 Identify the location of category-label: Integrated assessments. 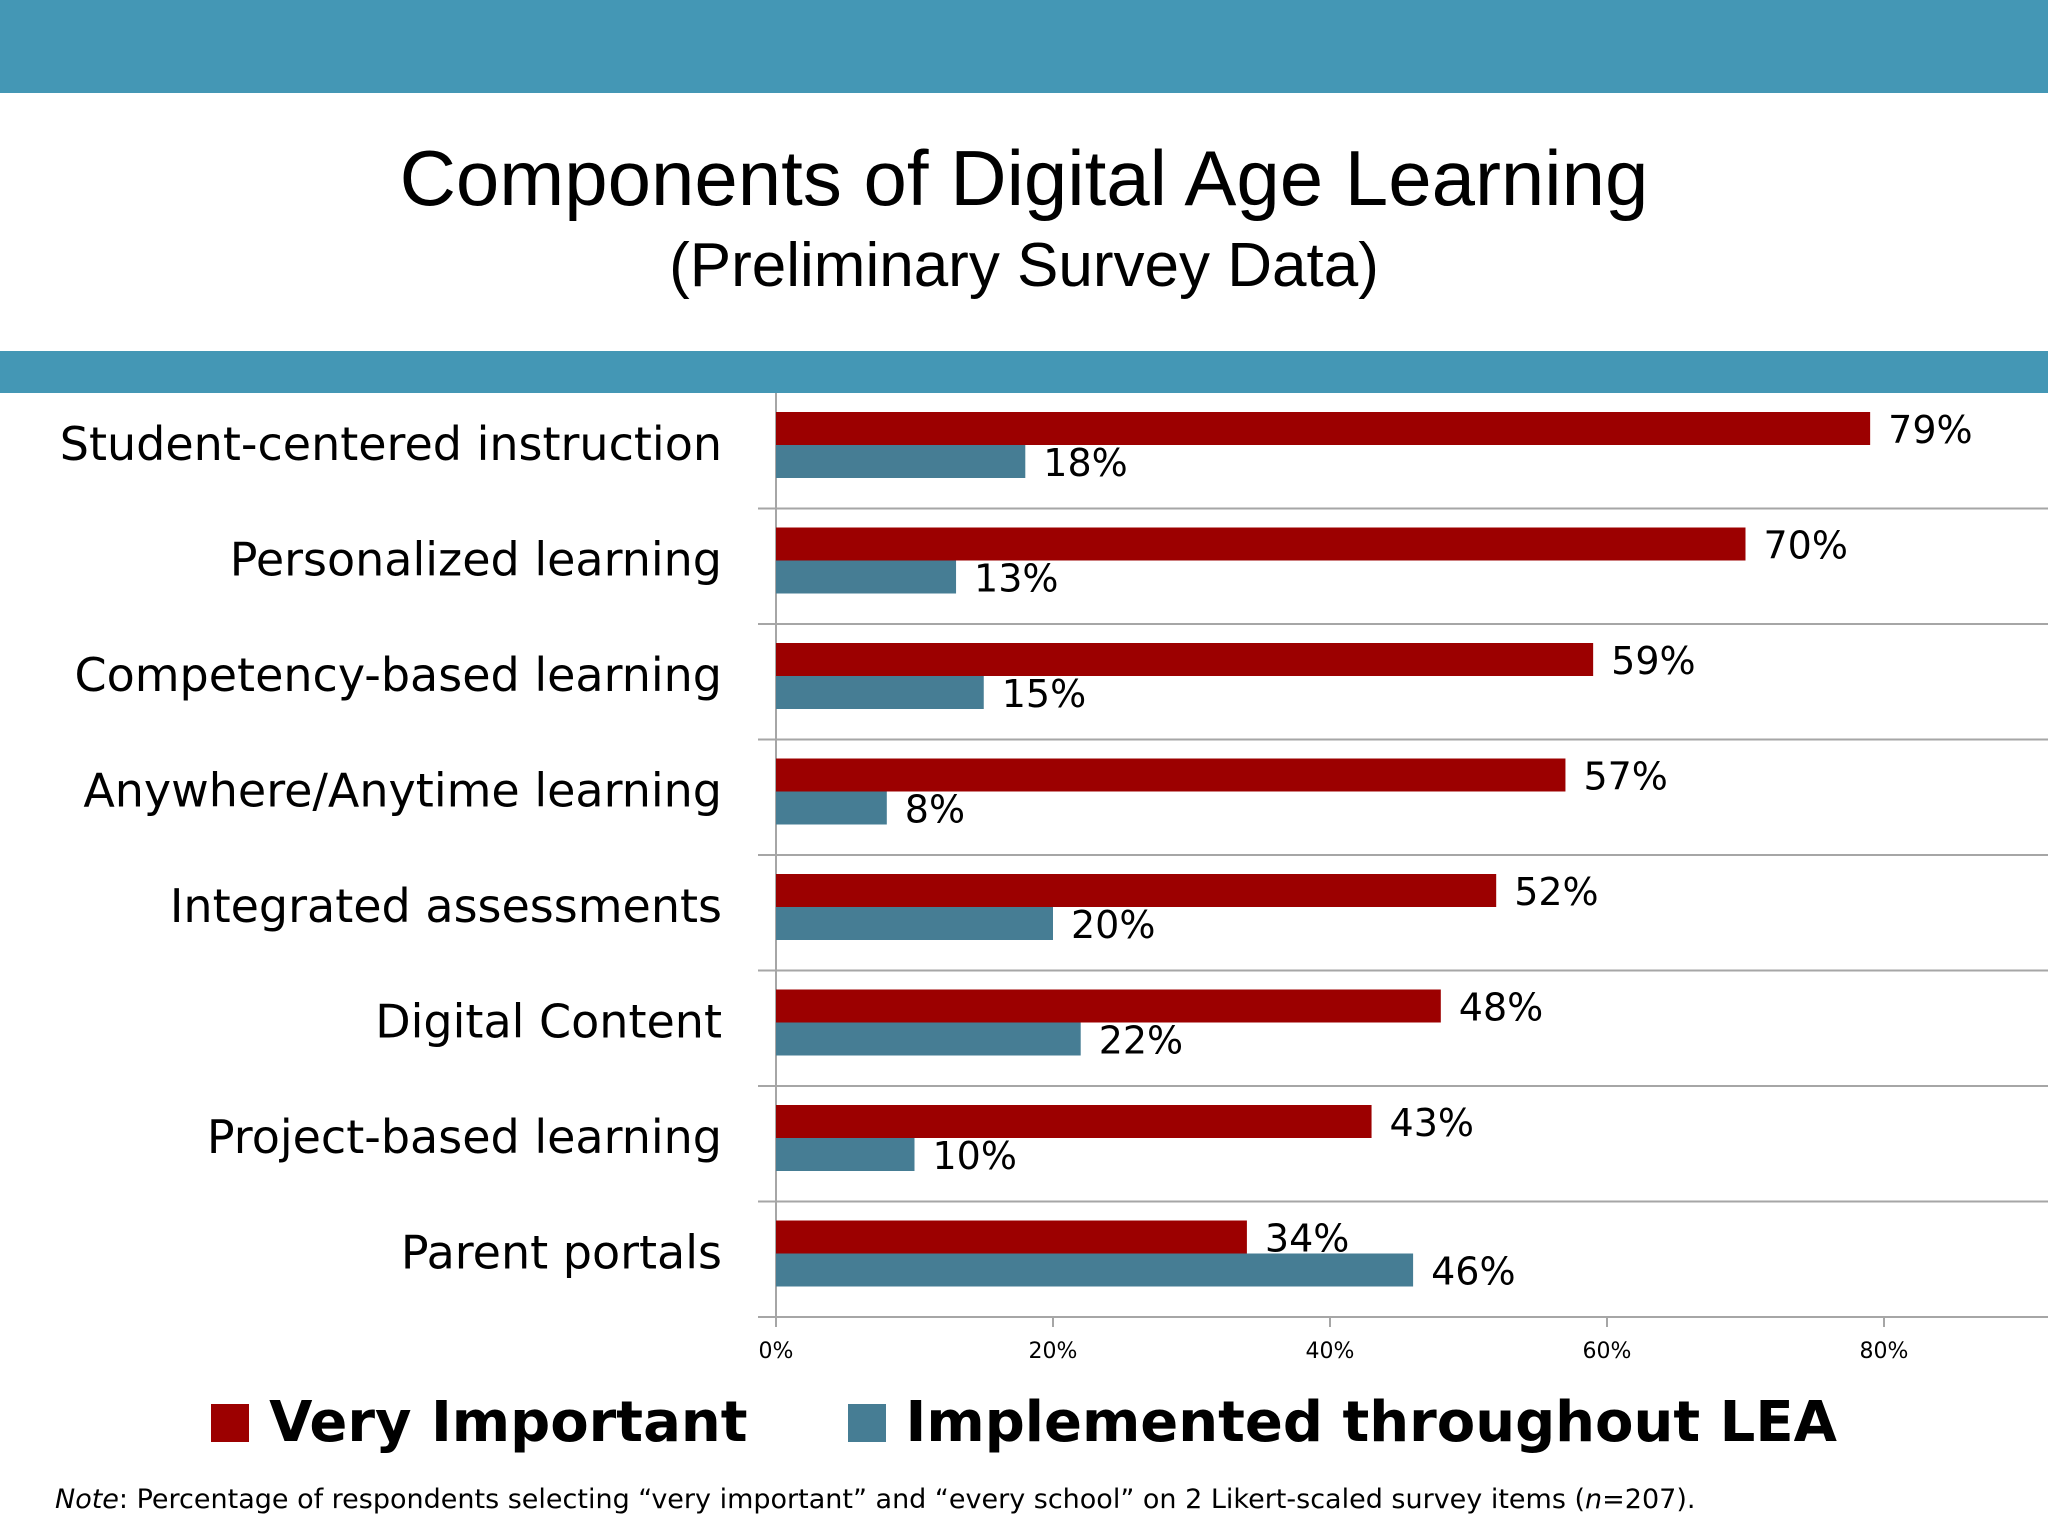
(446, 906).